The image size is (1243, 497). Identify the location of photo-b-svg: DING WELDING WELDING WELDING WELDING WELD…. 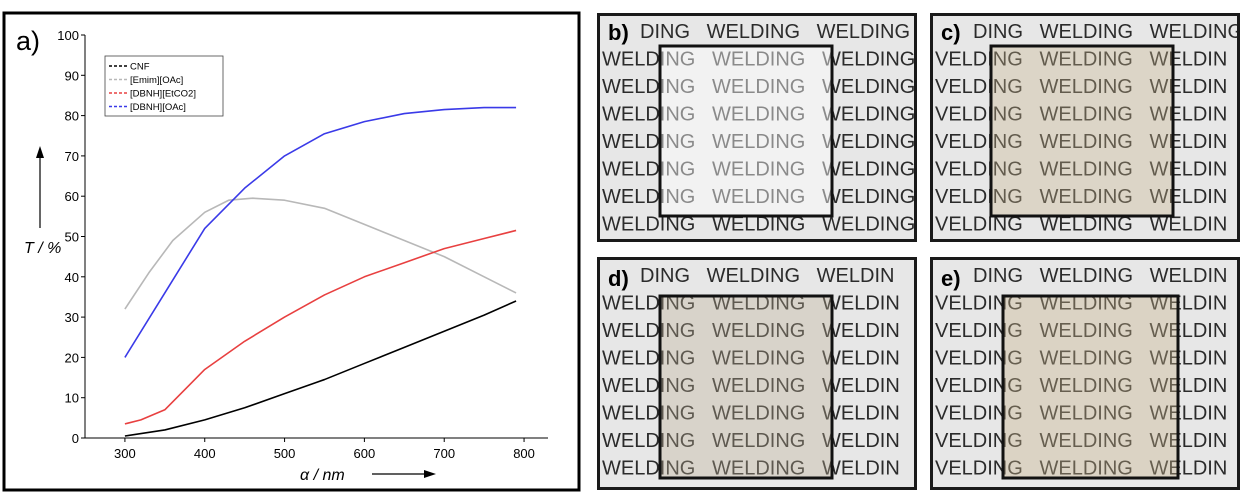
(758, 128).